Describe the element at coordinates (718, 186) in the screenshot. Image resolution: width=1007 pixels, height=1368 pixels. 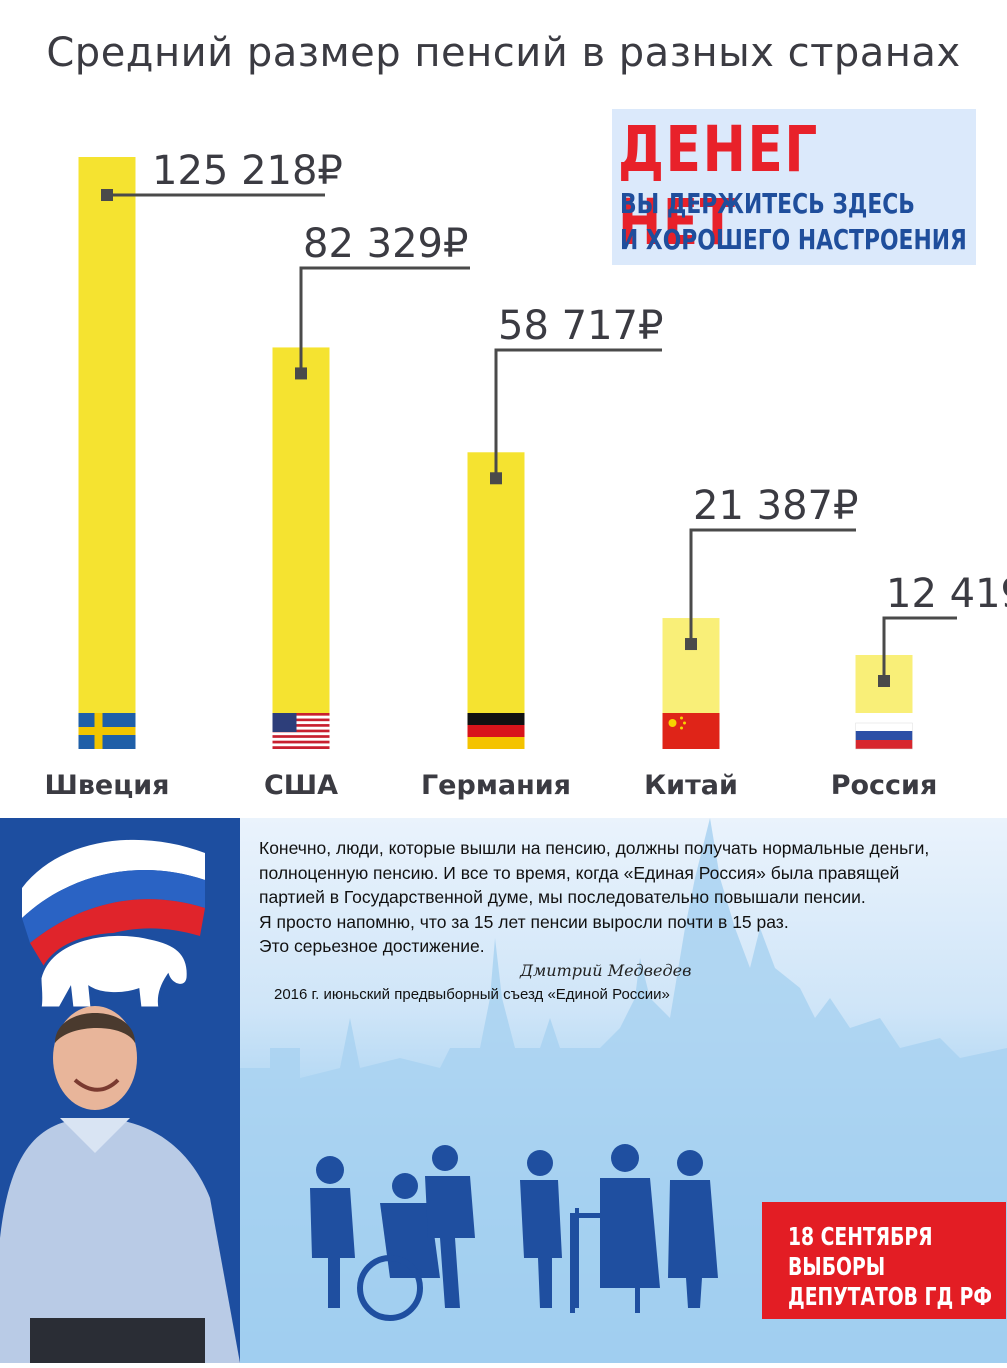
I see `stamp-headline: ДЕНЕГ НЕТ` at that location.